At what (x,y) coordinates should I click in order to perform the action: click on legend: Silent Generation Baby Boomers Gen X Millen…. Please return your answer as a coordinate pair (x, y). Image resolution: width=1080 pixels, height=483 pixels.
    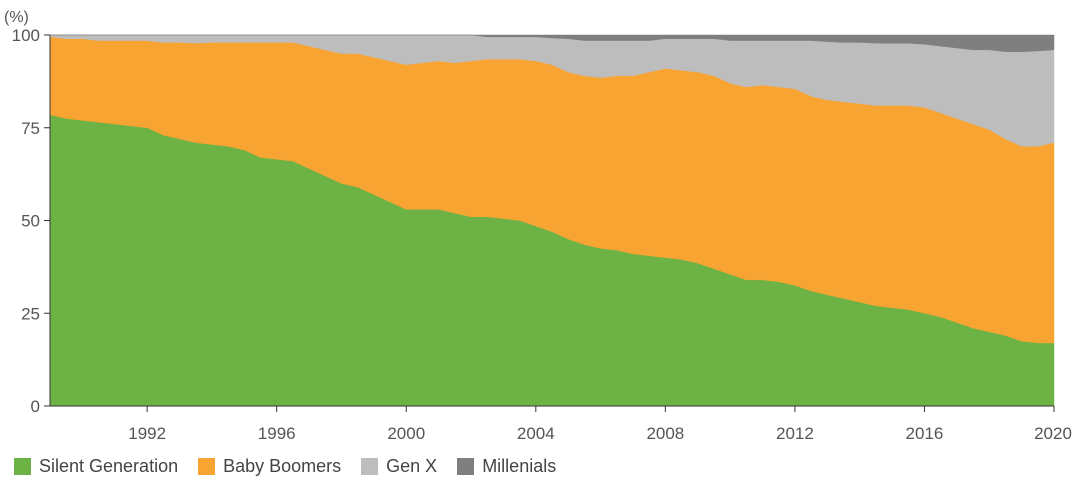
    Looking at the image, I should click on (295, 466).